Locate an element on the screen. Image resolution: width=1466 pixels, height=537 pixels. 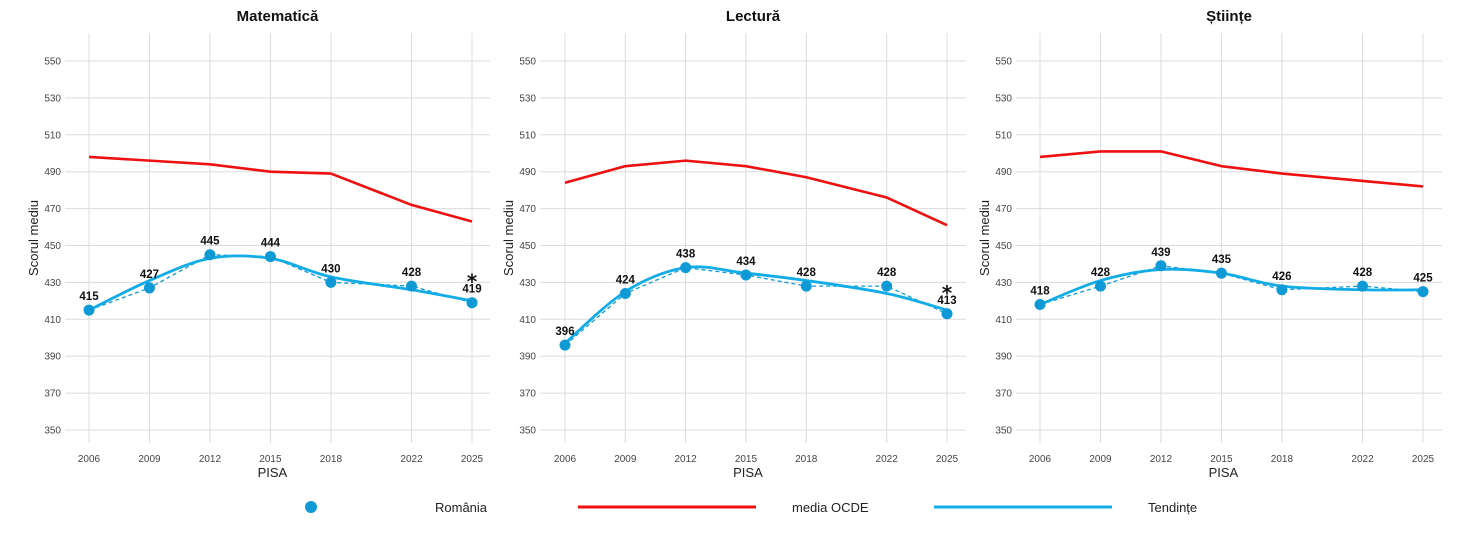
data-label: 435 is located at coordinates (1222, 260).